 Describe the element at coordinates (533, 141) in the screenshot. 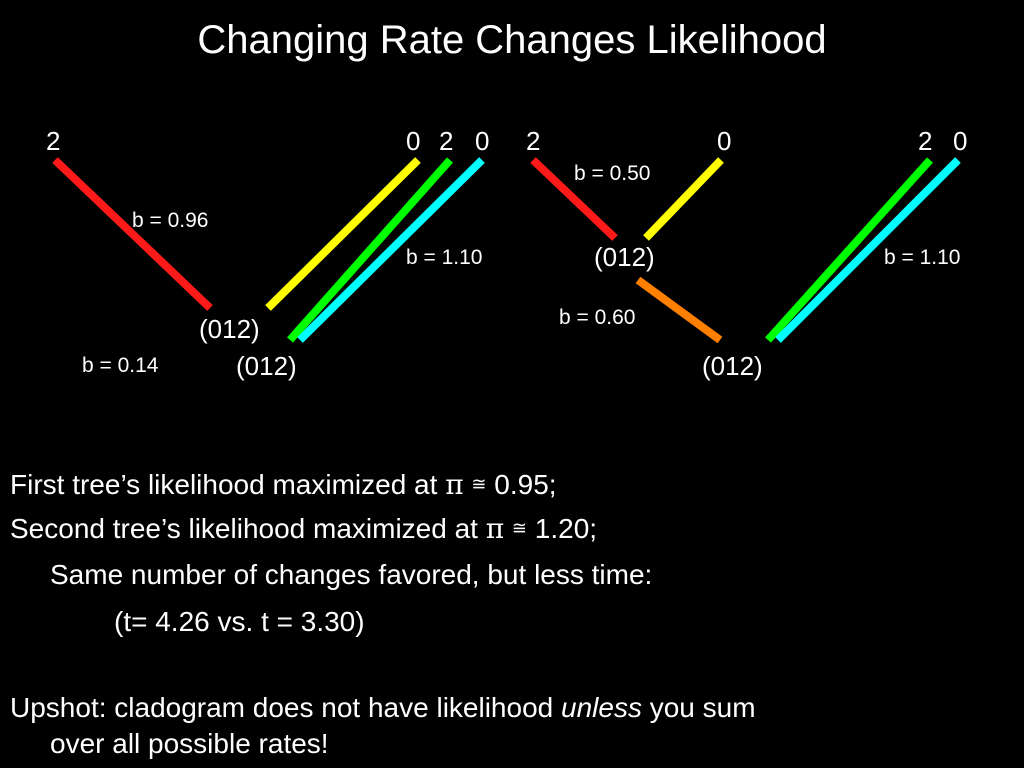

I see `tree2-tip-1: 2` at that location.